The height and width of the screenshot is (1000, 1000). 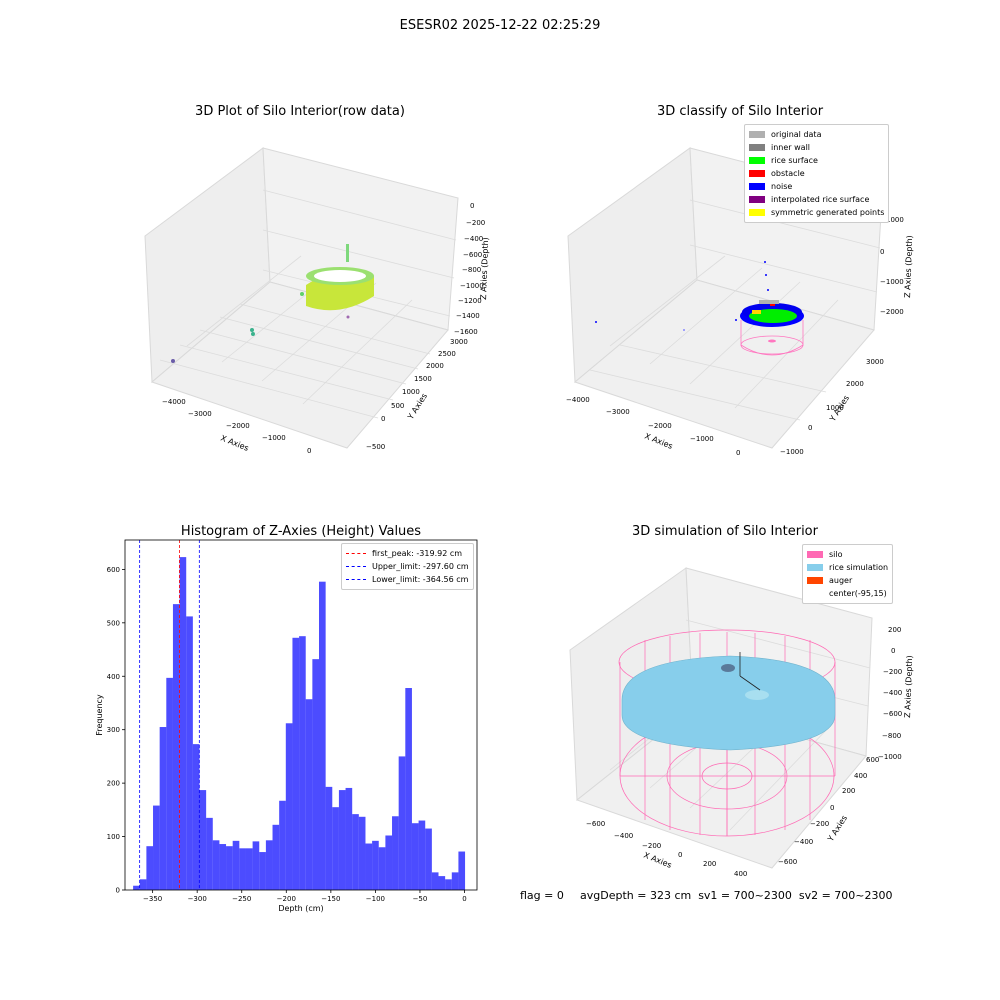 I want to click on legend-label: Lower_limit: -364.56 cm, so click(x=420, y=579).